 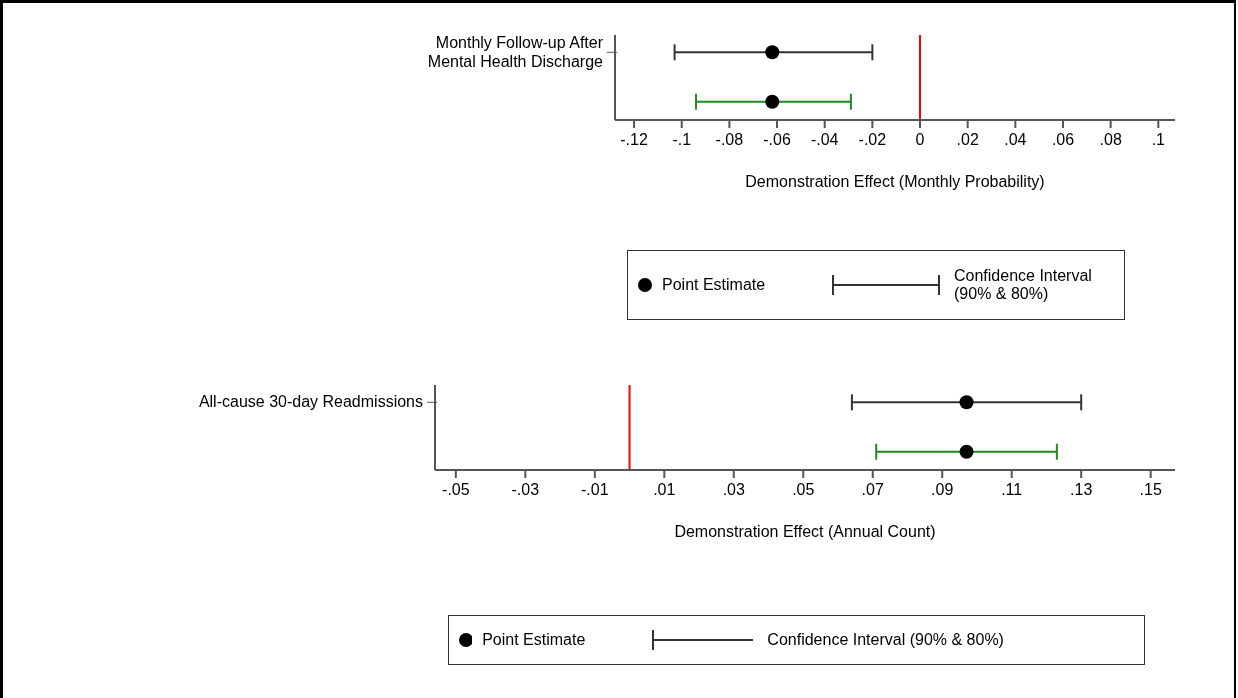 What do you see at coordinates (967, 140) in the screenshot?
I see `x-tick-label: .02` at bounding box center [967, 140].